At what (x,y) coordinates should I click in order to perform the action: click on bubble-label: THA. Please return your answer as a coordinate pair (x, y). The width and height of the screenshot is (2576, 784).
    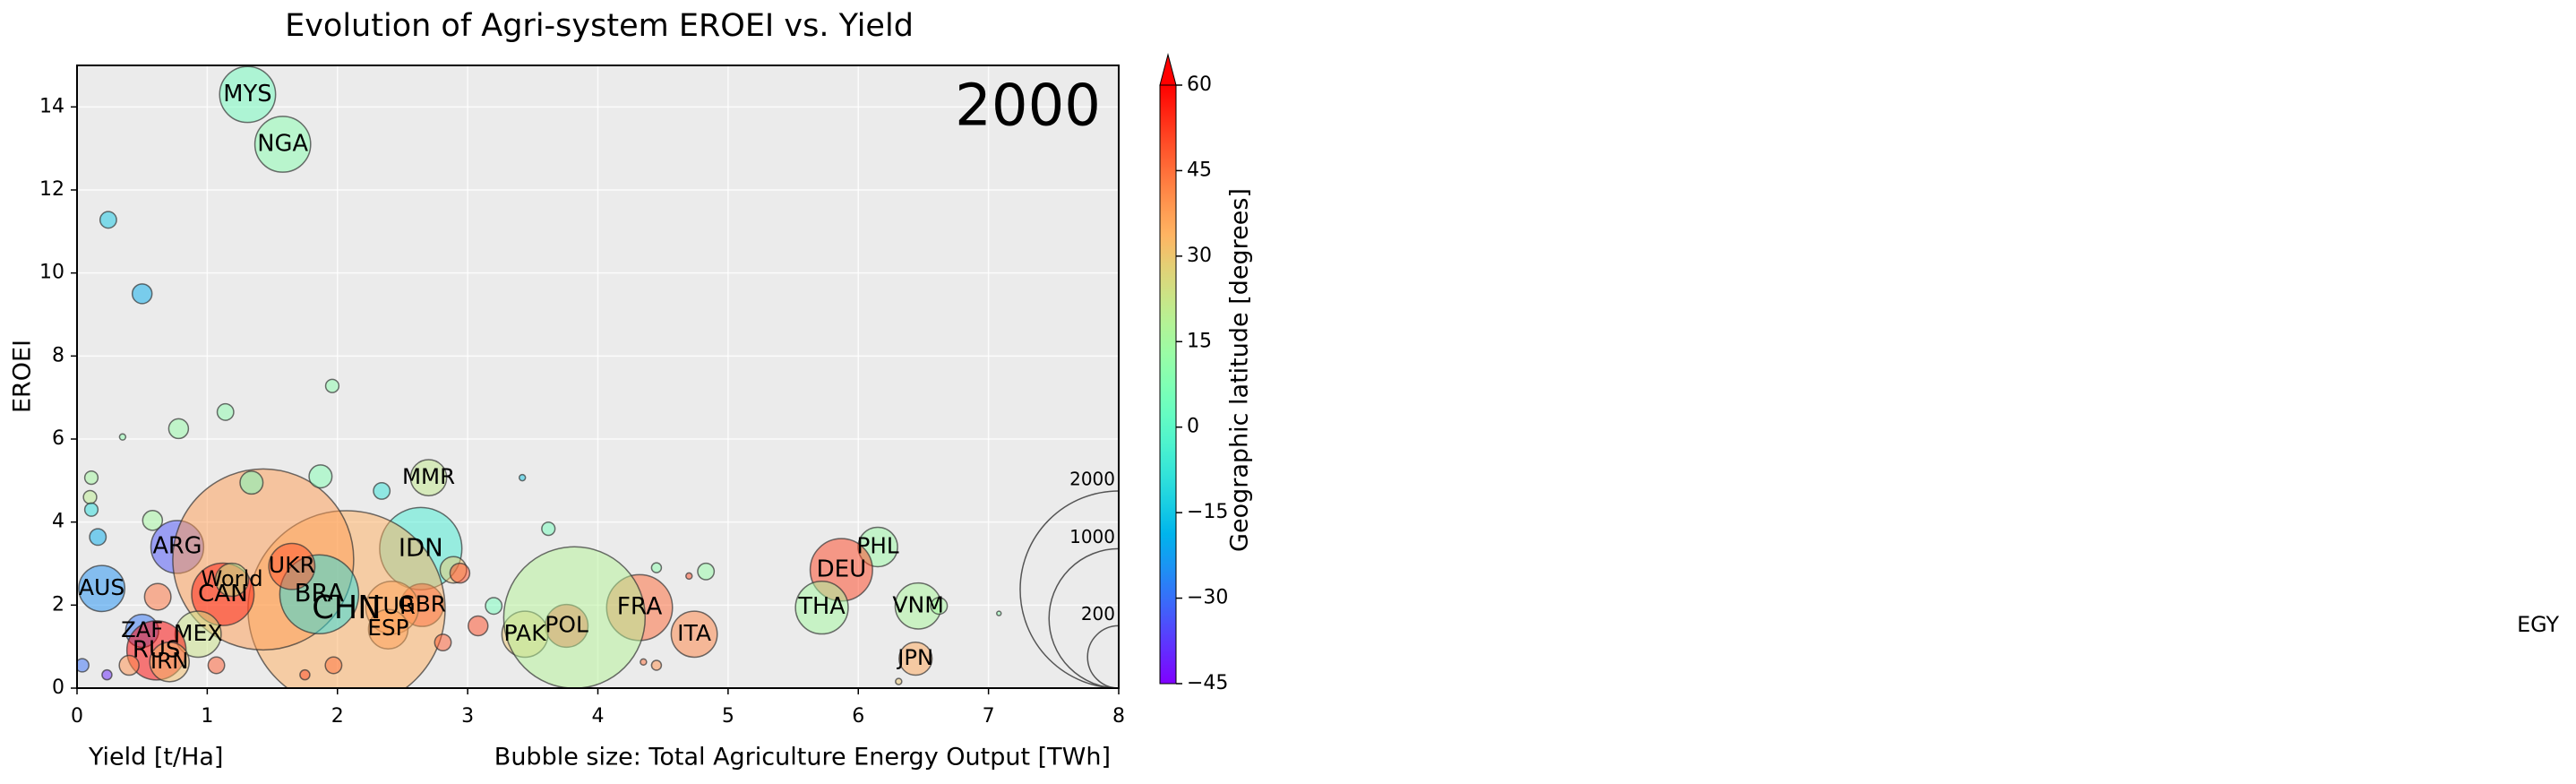
    Looking at the image, I should click on (821, 606).